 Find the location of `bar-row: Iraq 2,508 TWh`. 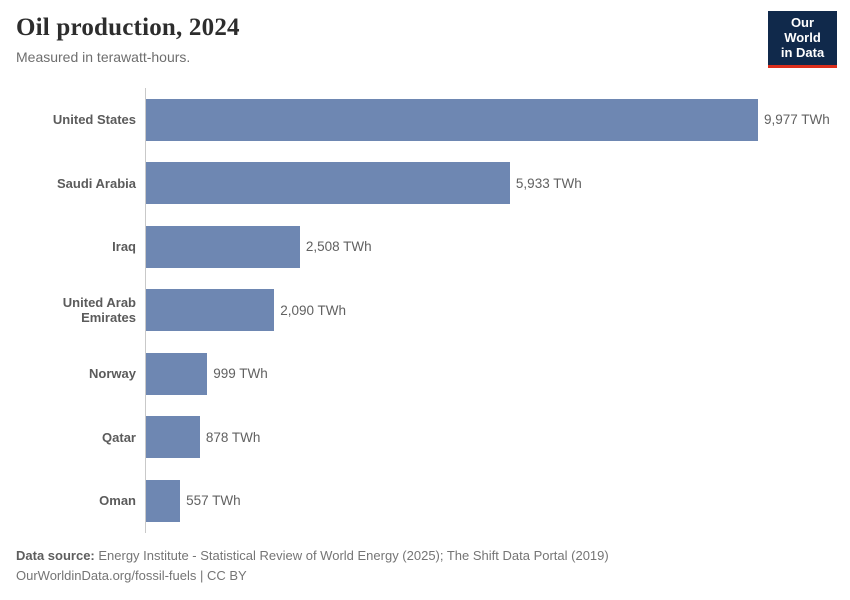

bar-row: Iraq 2,508 TWh is located at coordinates (425, 247).